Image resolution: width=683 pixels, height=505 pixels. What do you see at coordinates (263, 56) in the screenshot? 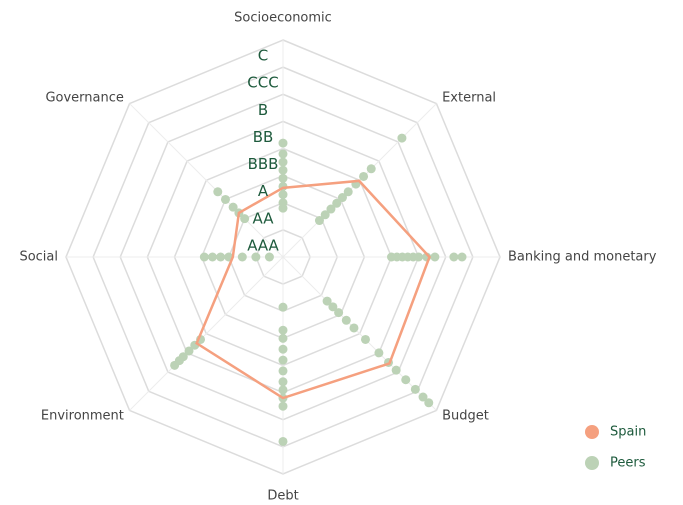
I see `r-tick-label: C` at bounding box center [263, 56].